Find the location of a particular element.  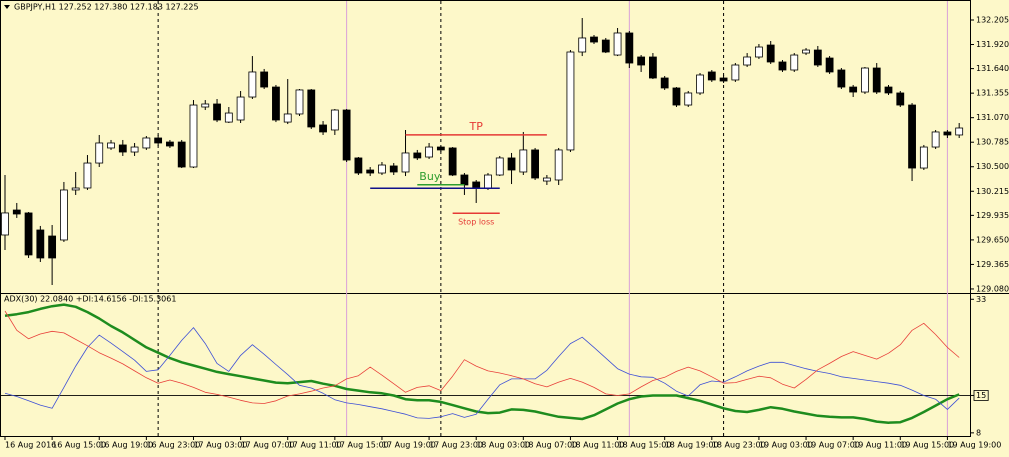

x-tick-label: 17 Aug 23:00 is located at coordinates (456, 445).